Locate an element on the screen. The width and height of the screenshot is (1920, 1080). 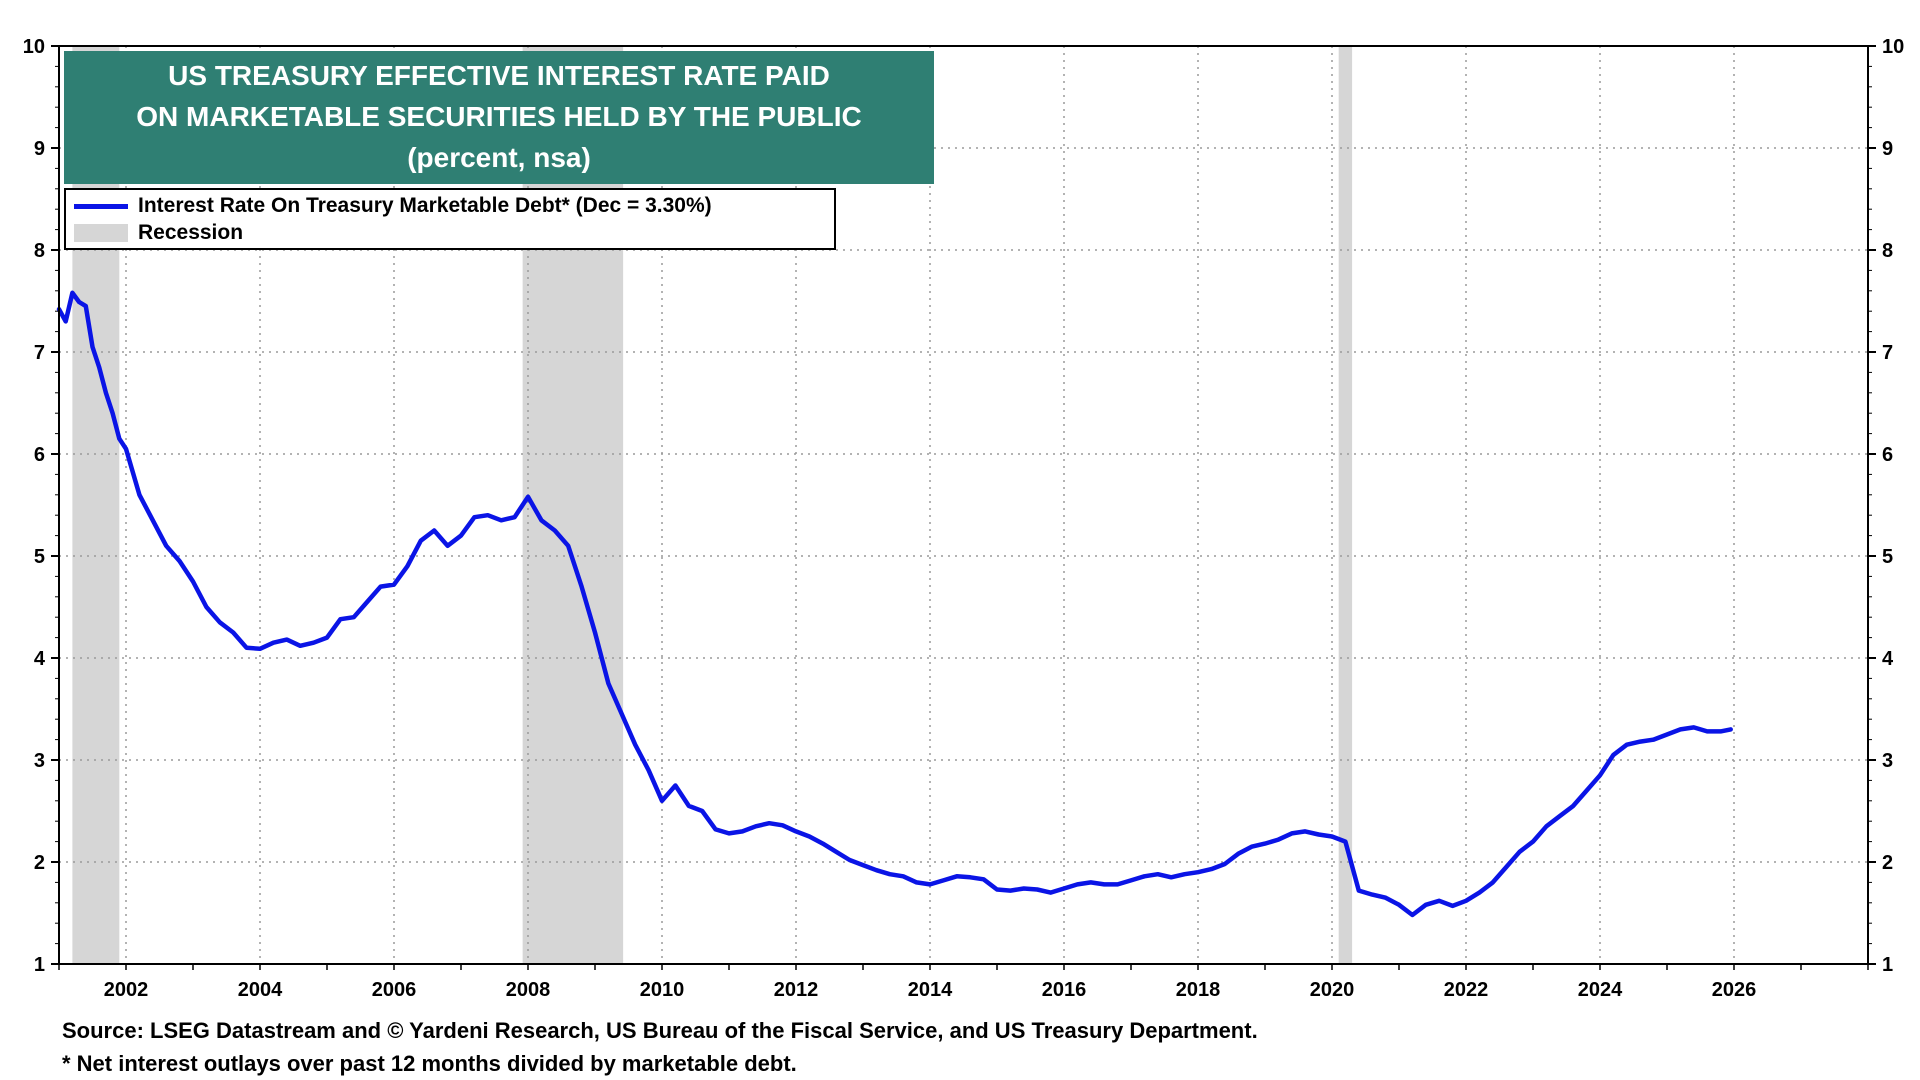
y-tick-label-left: 1 is located at coordinates (39, 965).